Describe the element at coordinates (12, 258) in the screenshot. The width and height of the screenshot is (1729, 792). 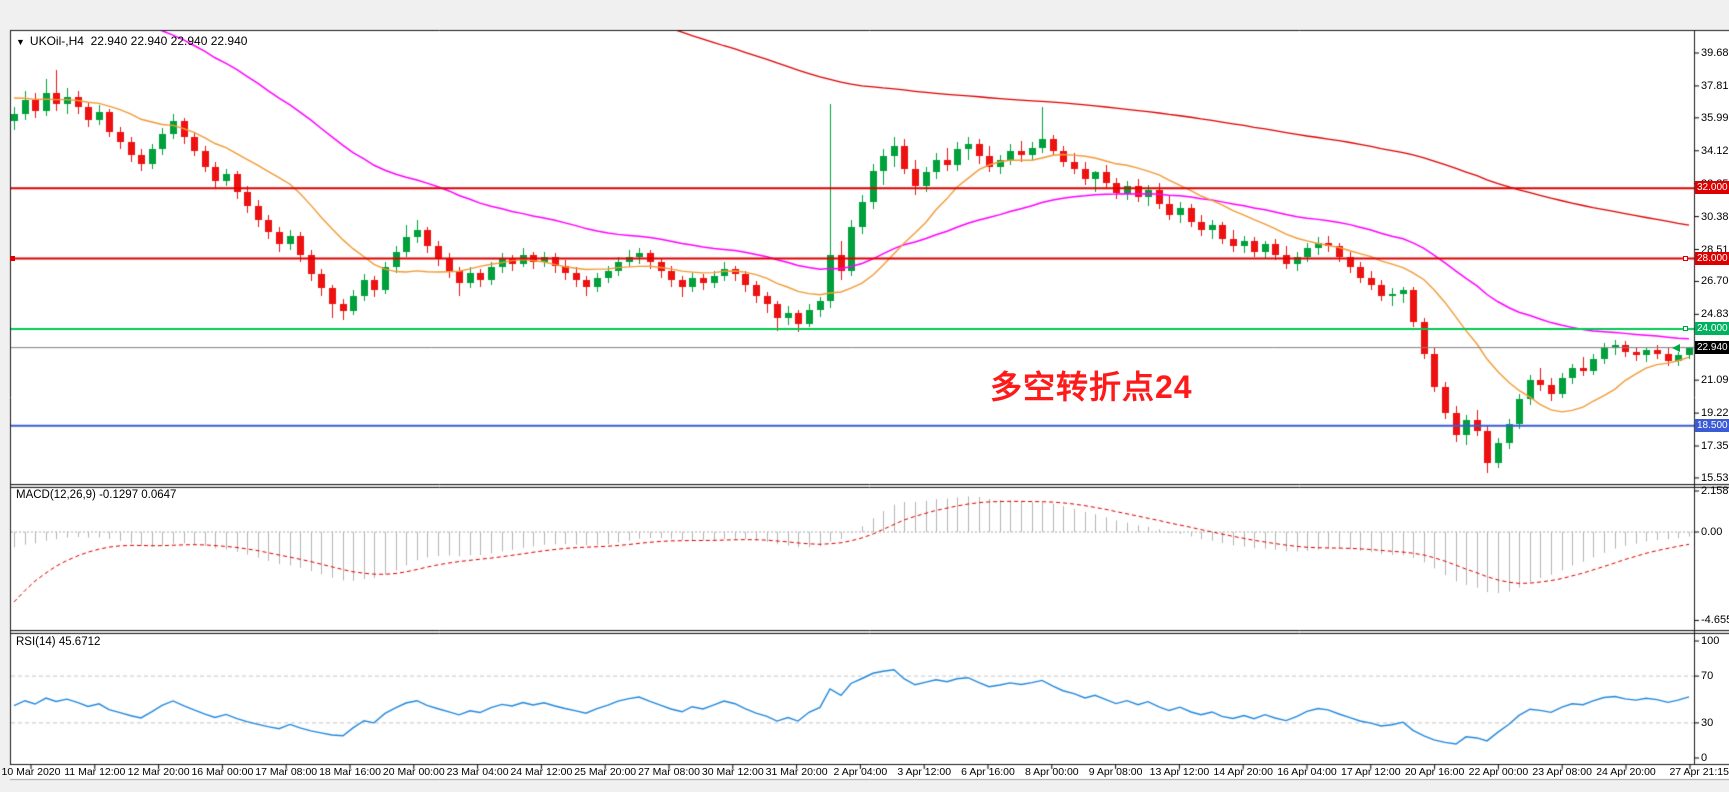
I see `hline-28-left-handle` at that location.